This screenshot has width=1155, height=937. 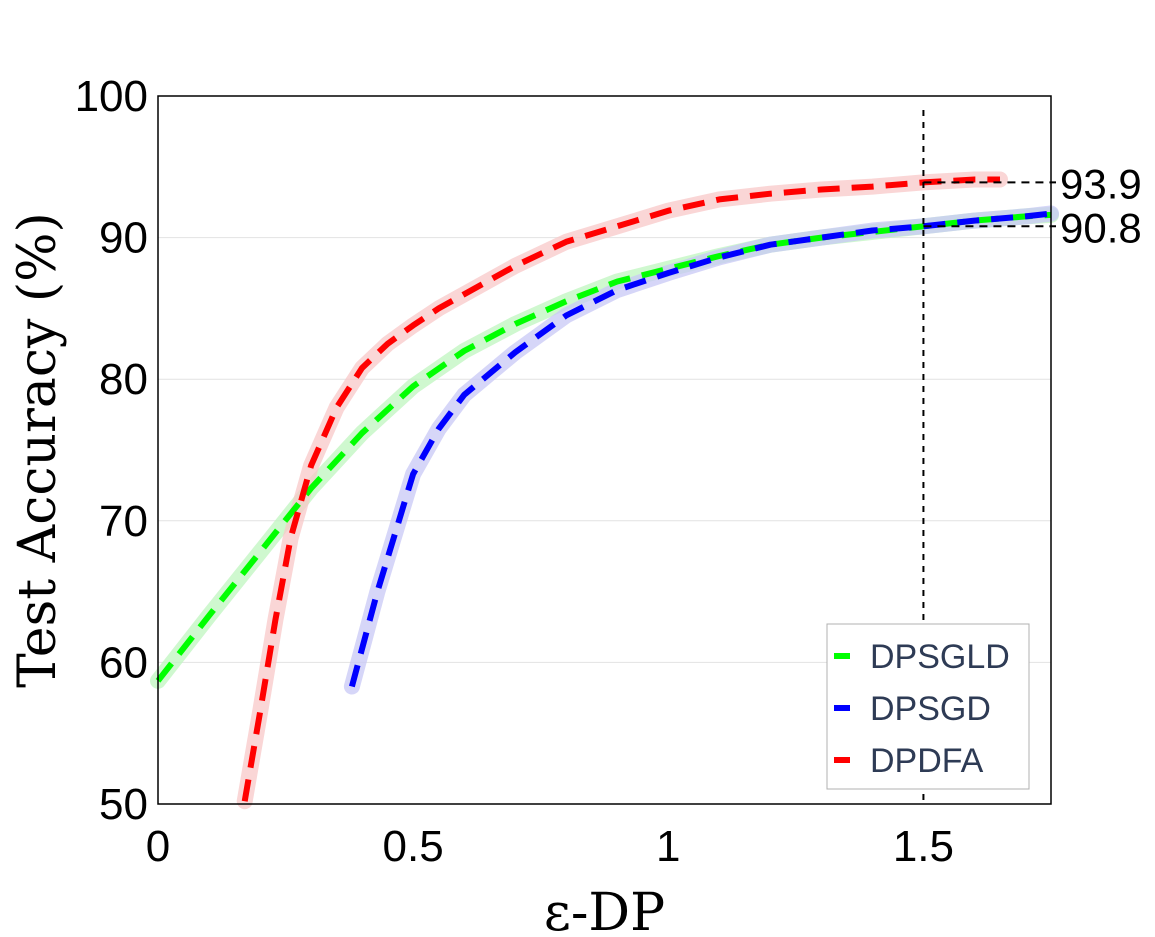 I want to click on annotation-value: 93.9, so click(x=1101, y=183).